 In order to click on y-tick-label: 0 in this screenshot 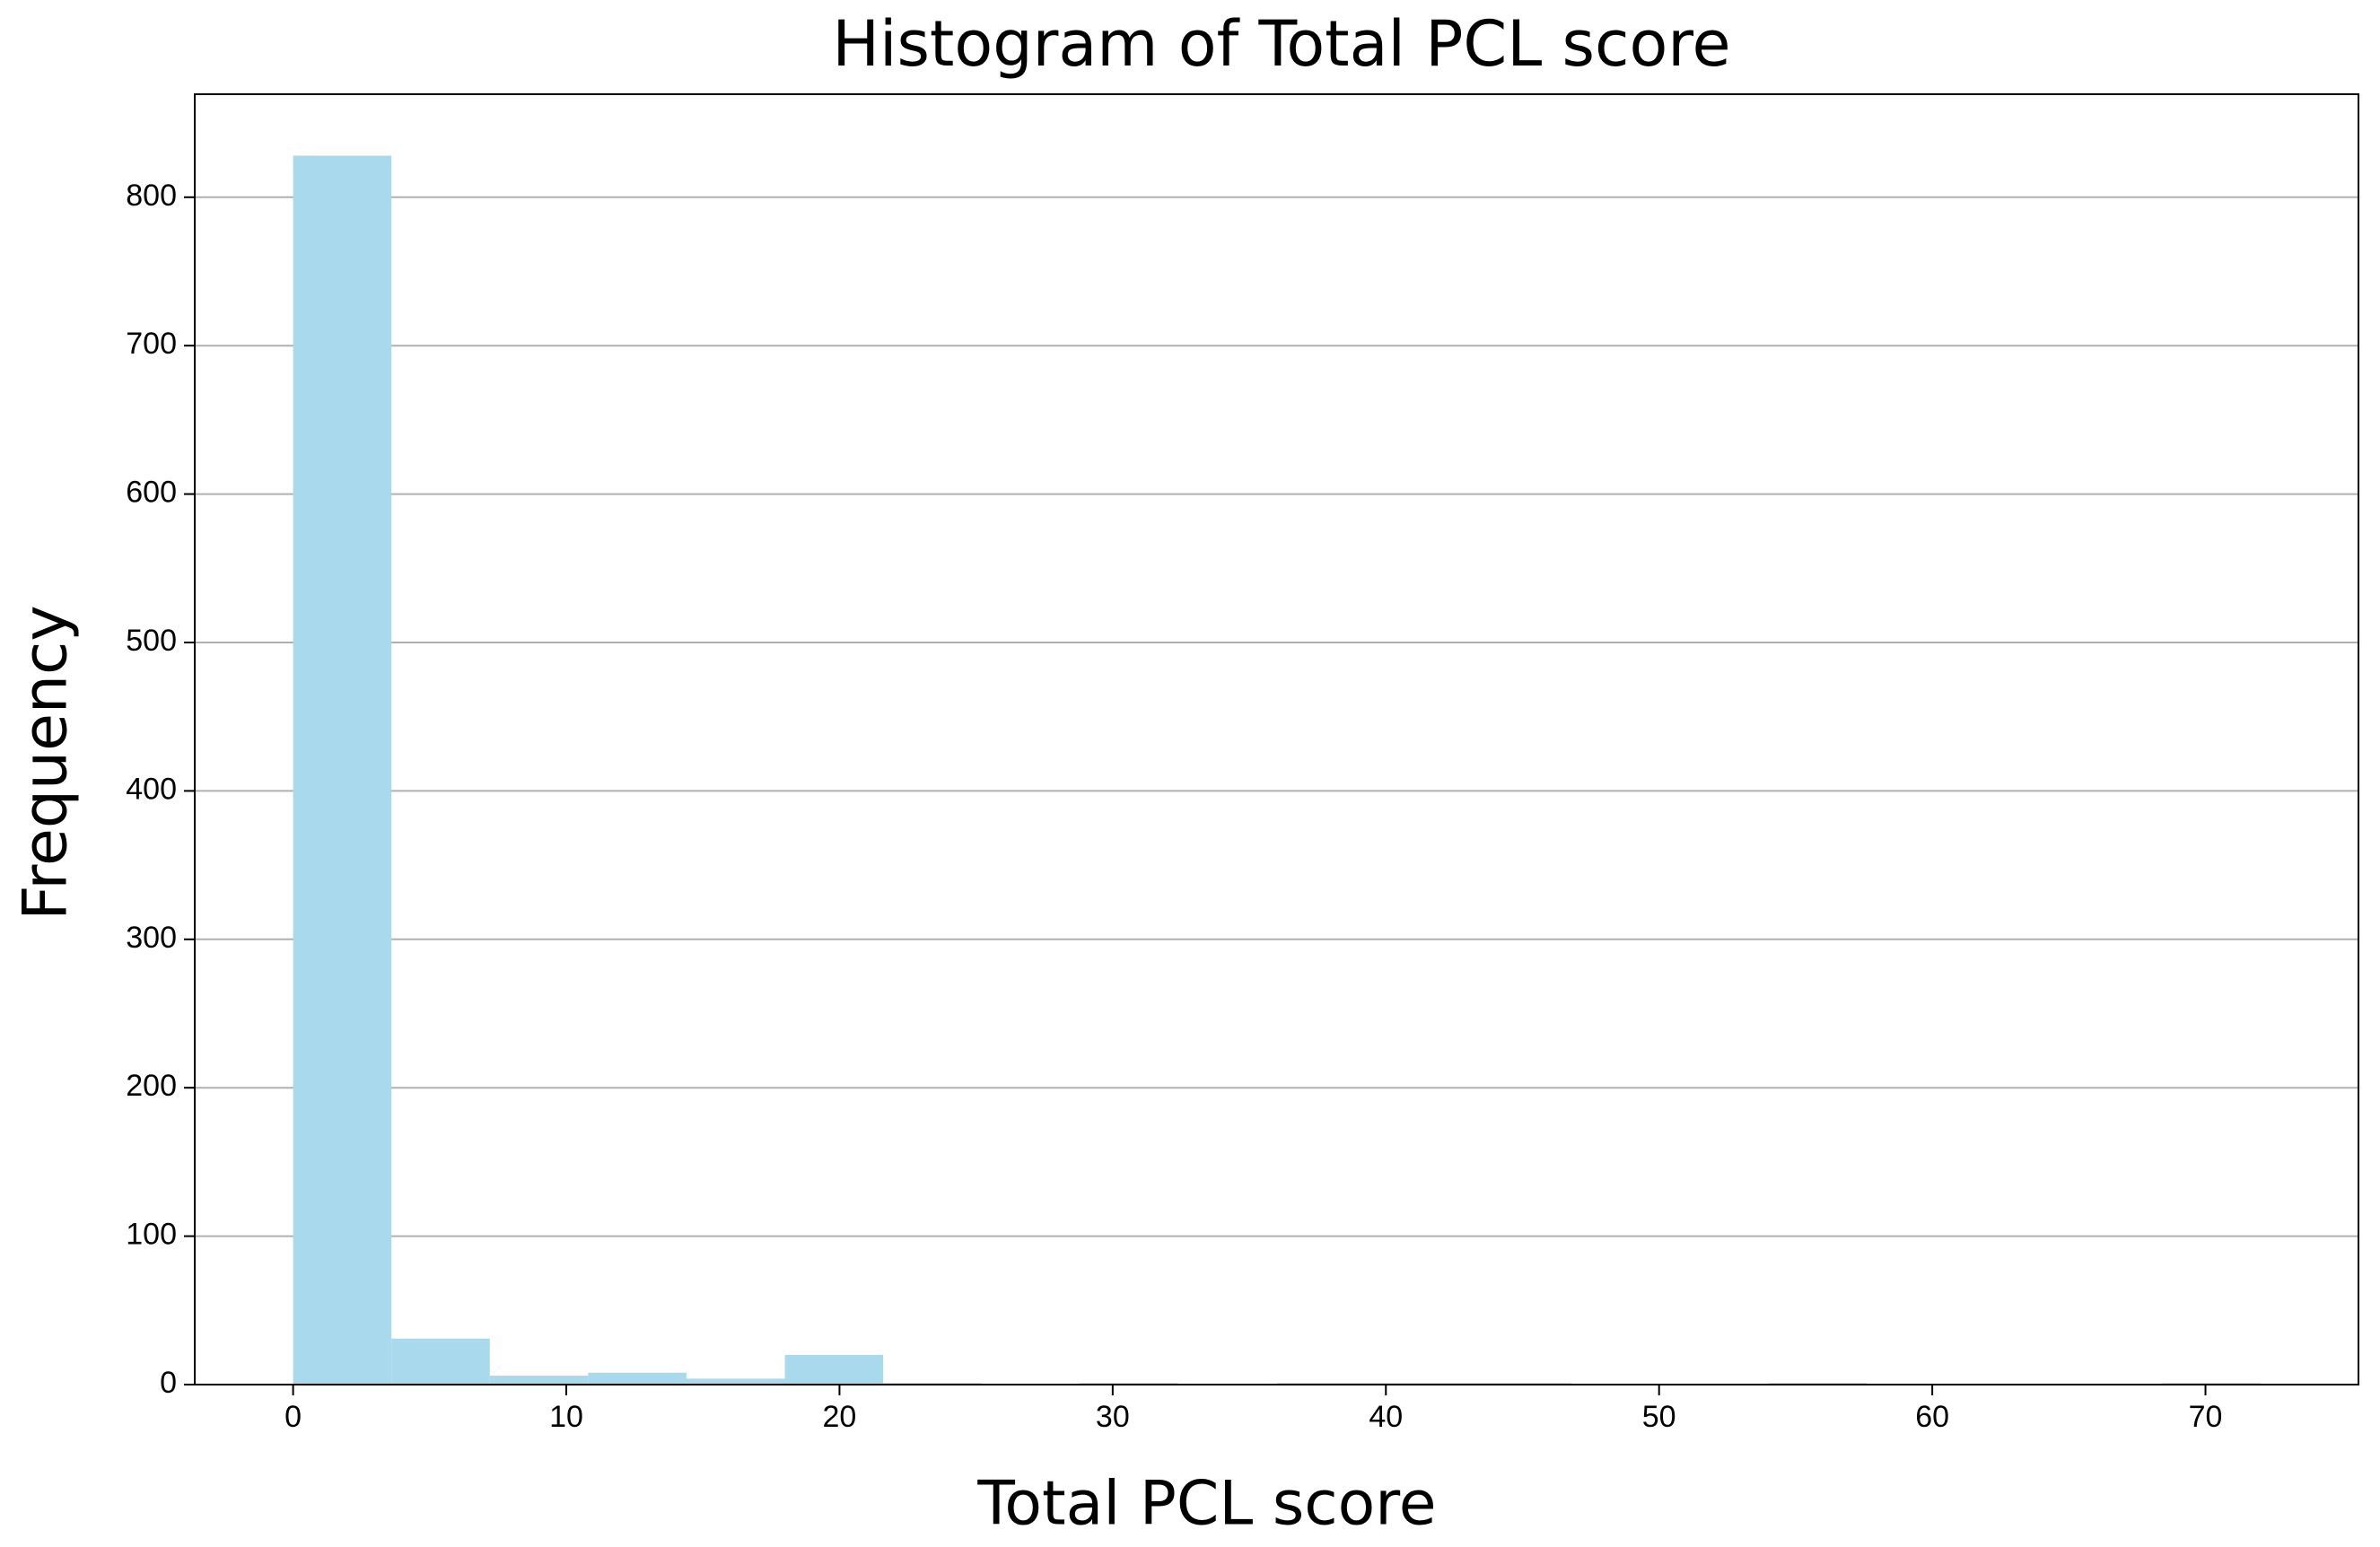, I will do `click(169, 1383)`.